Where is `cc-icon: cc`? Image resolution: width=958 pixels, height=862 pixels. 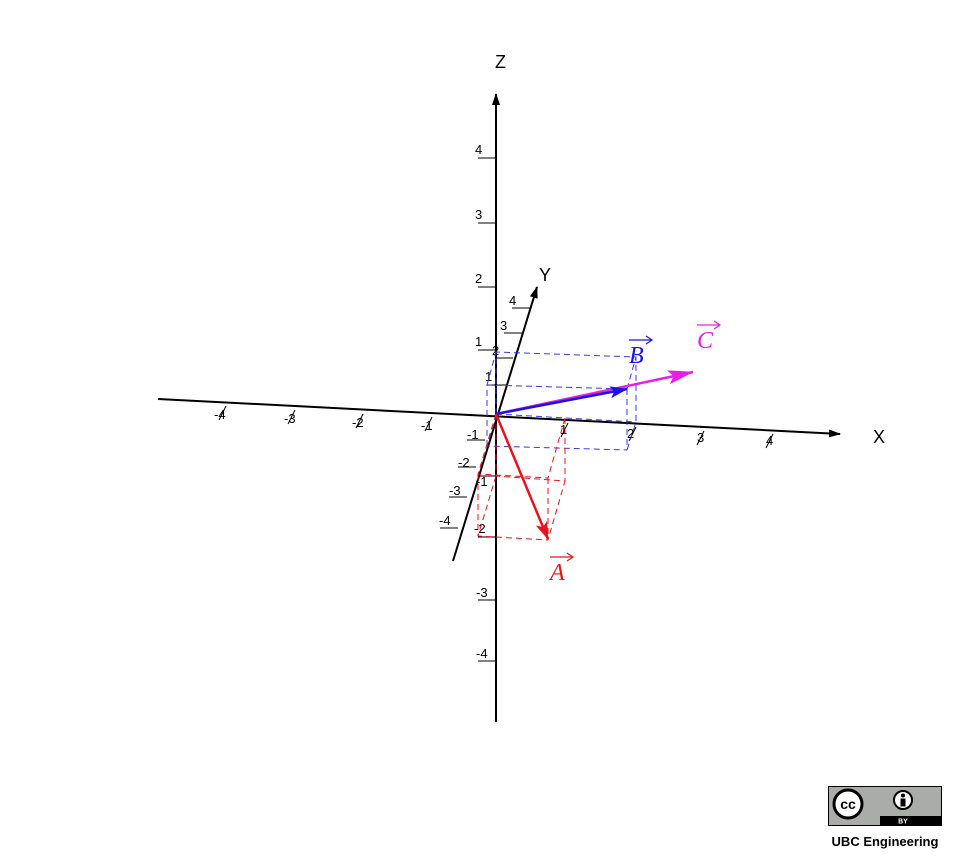
cc-icon: cc is located at coordinates (848, 804).